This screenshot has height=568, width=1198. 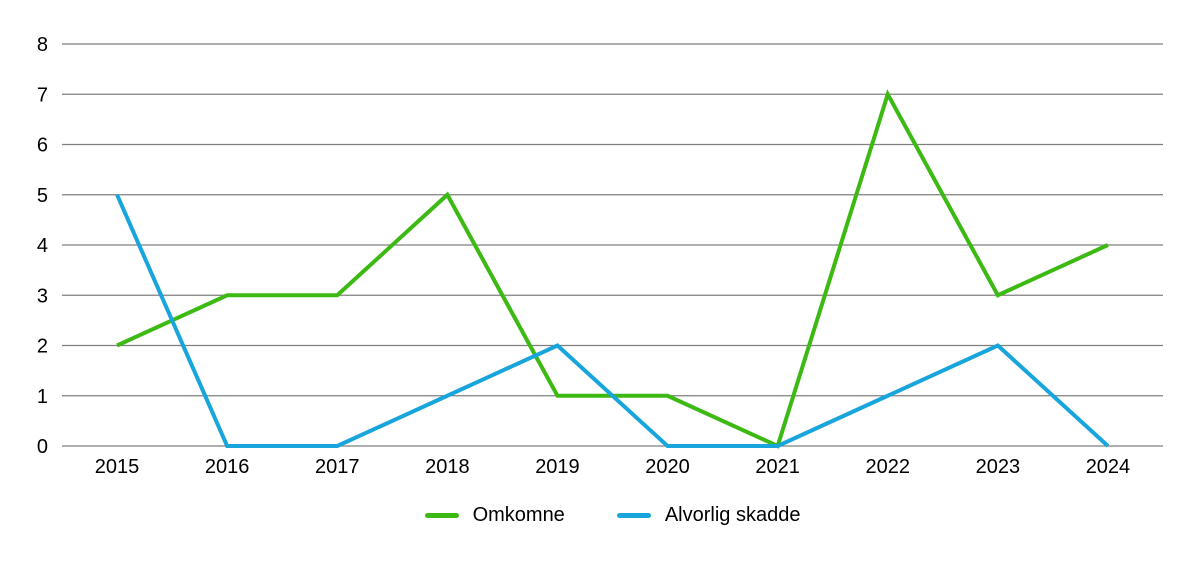 I want to click on y-tick-label-0: 0, so click(x=42, y=447).